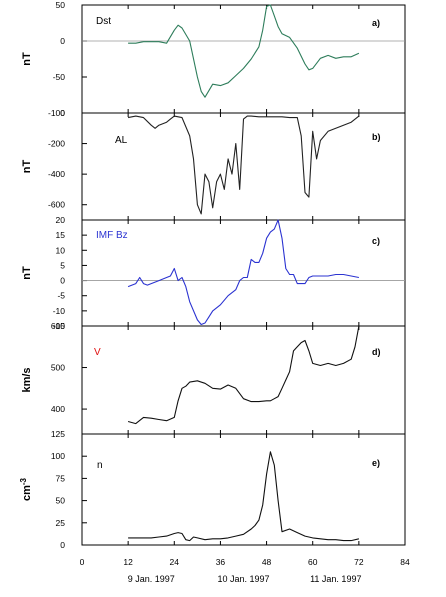 The width and height of the screenshot is (446, 597). What do you see at coordinates (59, 311) in the screenshot?
I see `y-tick-label: -10` at bounding box center [59, 311].